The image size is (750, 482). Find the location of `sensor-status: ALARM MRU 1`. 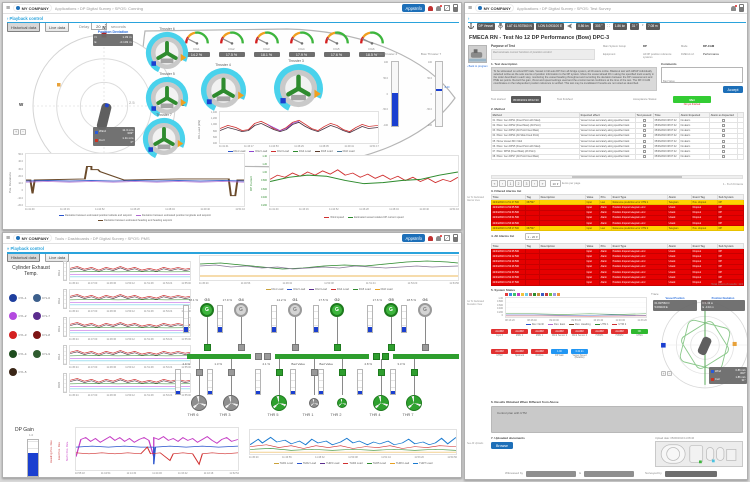

sensor-status: ALARM MRU 1 is located at coordinates (539, 333).